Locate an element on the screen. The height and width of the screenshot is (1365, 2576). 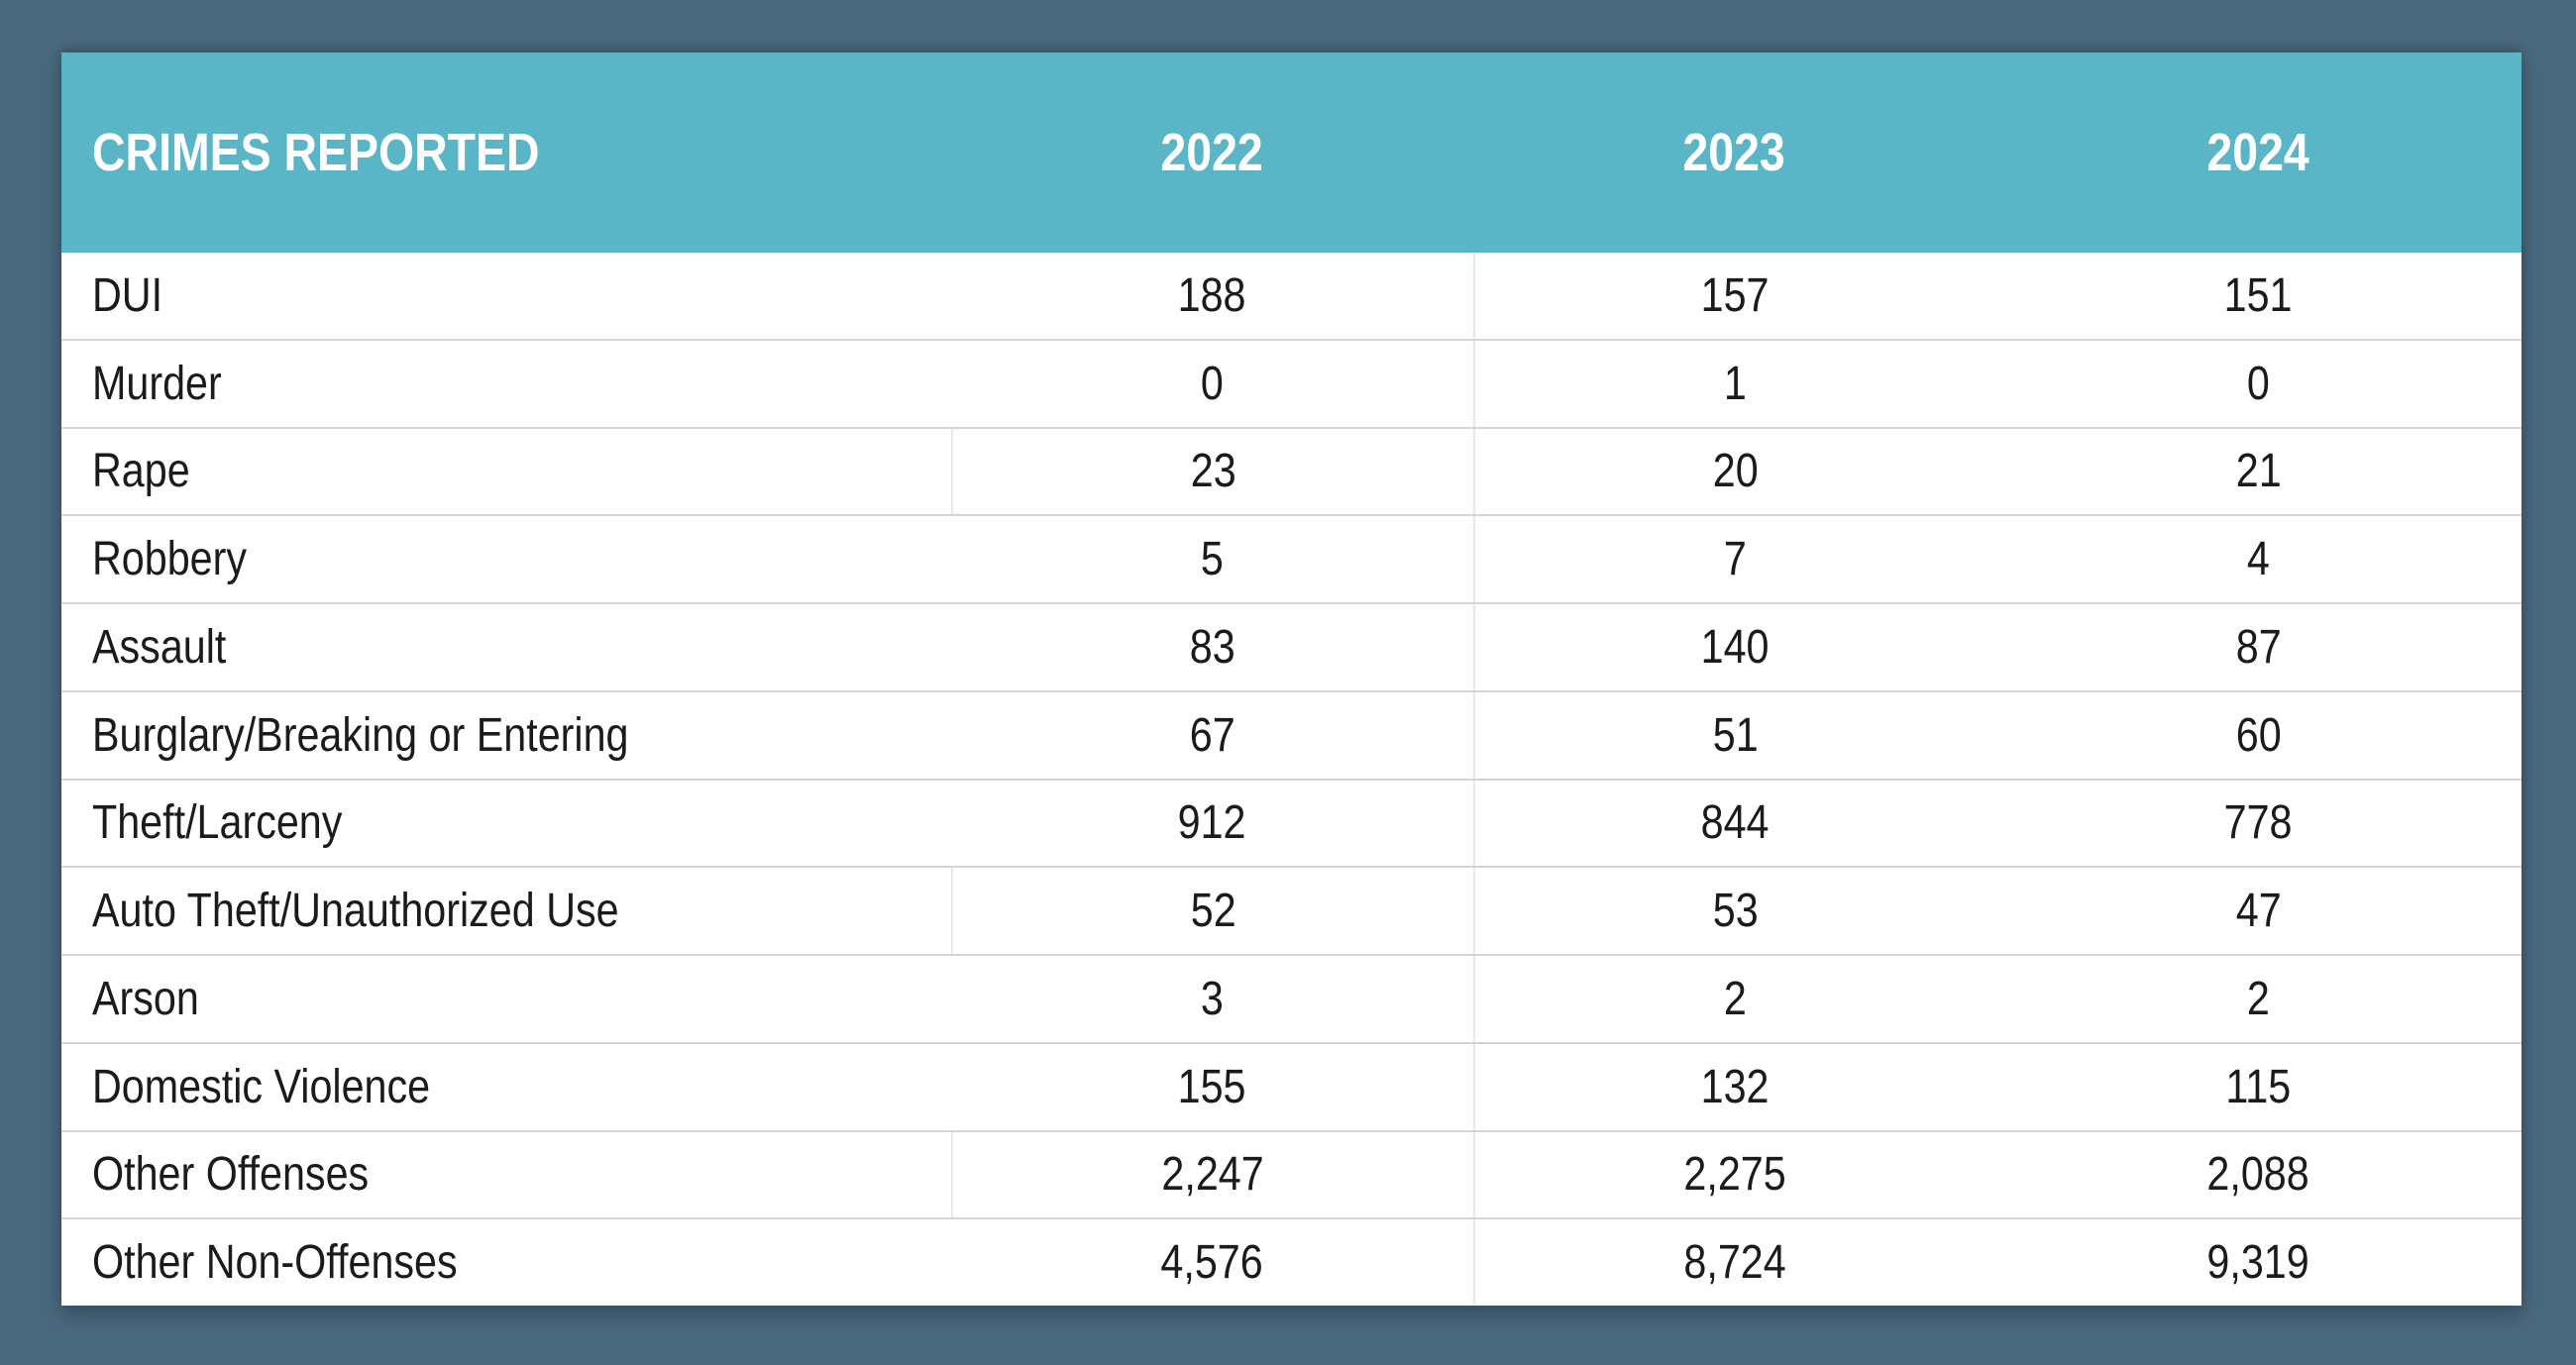
value-2022: 83 is located at coordinates (1212, 647).